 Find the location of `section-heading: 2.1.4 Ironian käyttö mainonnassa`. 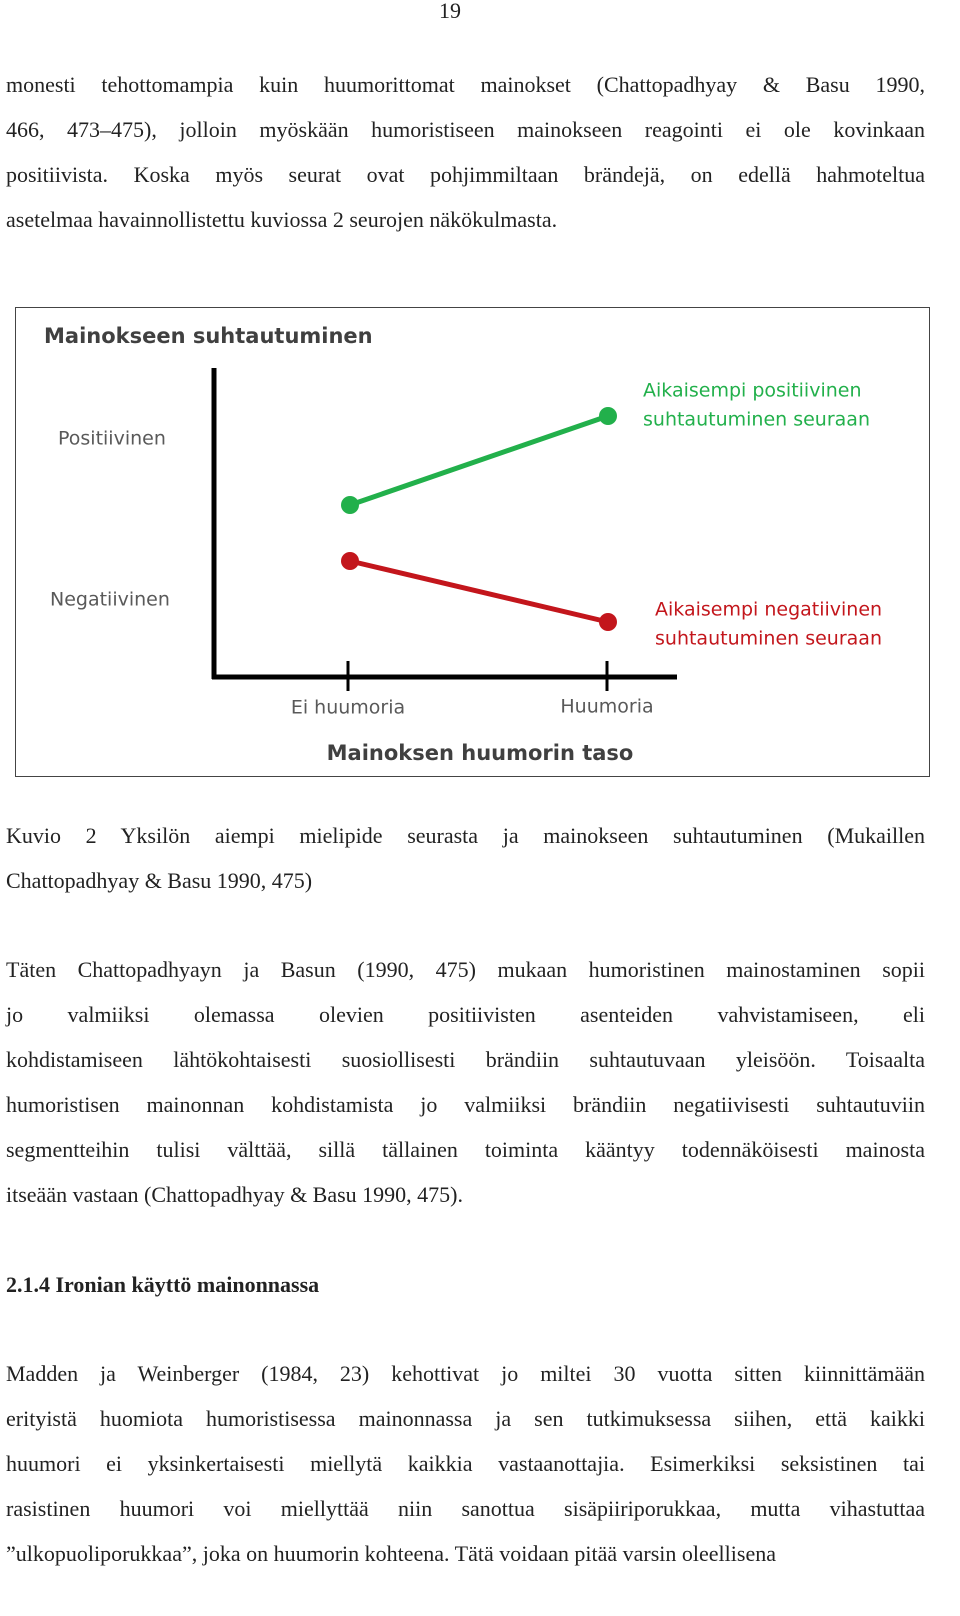

section-heading: 2.1.4 Ironian käyttö mainonnassa is located at coordinates (163, 1284).